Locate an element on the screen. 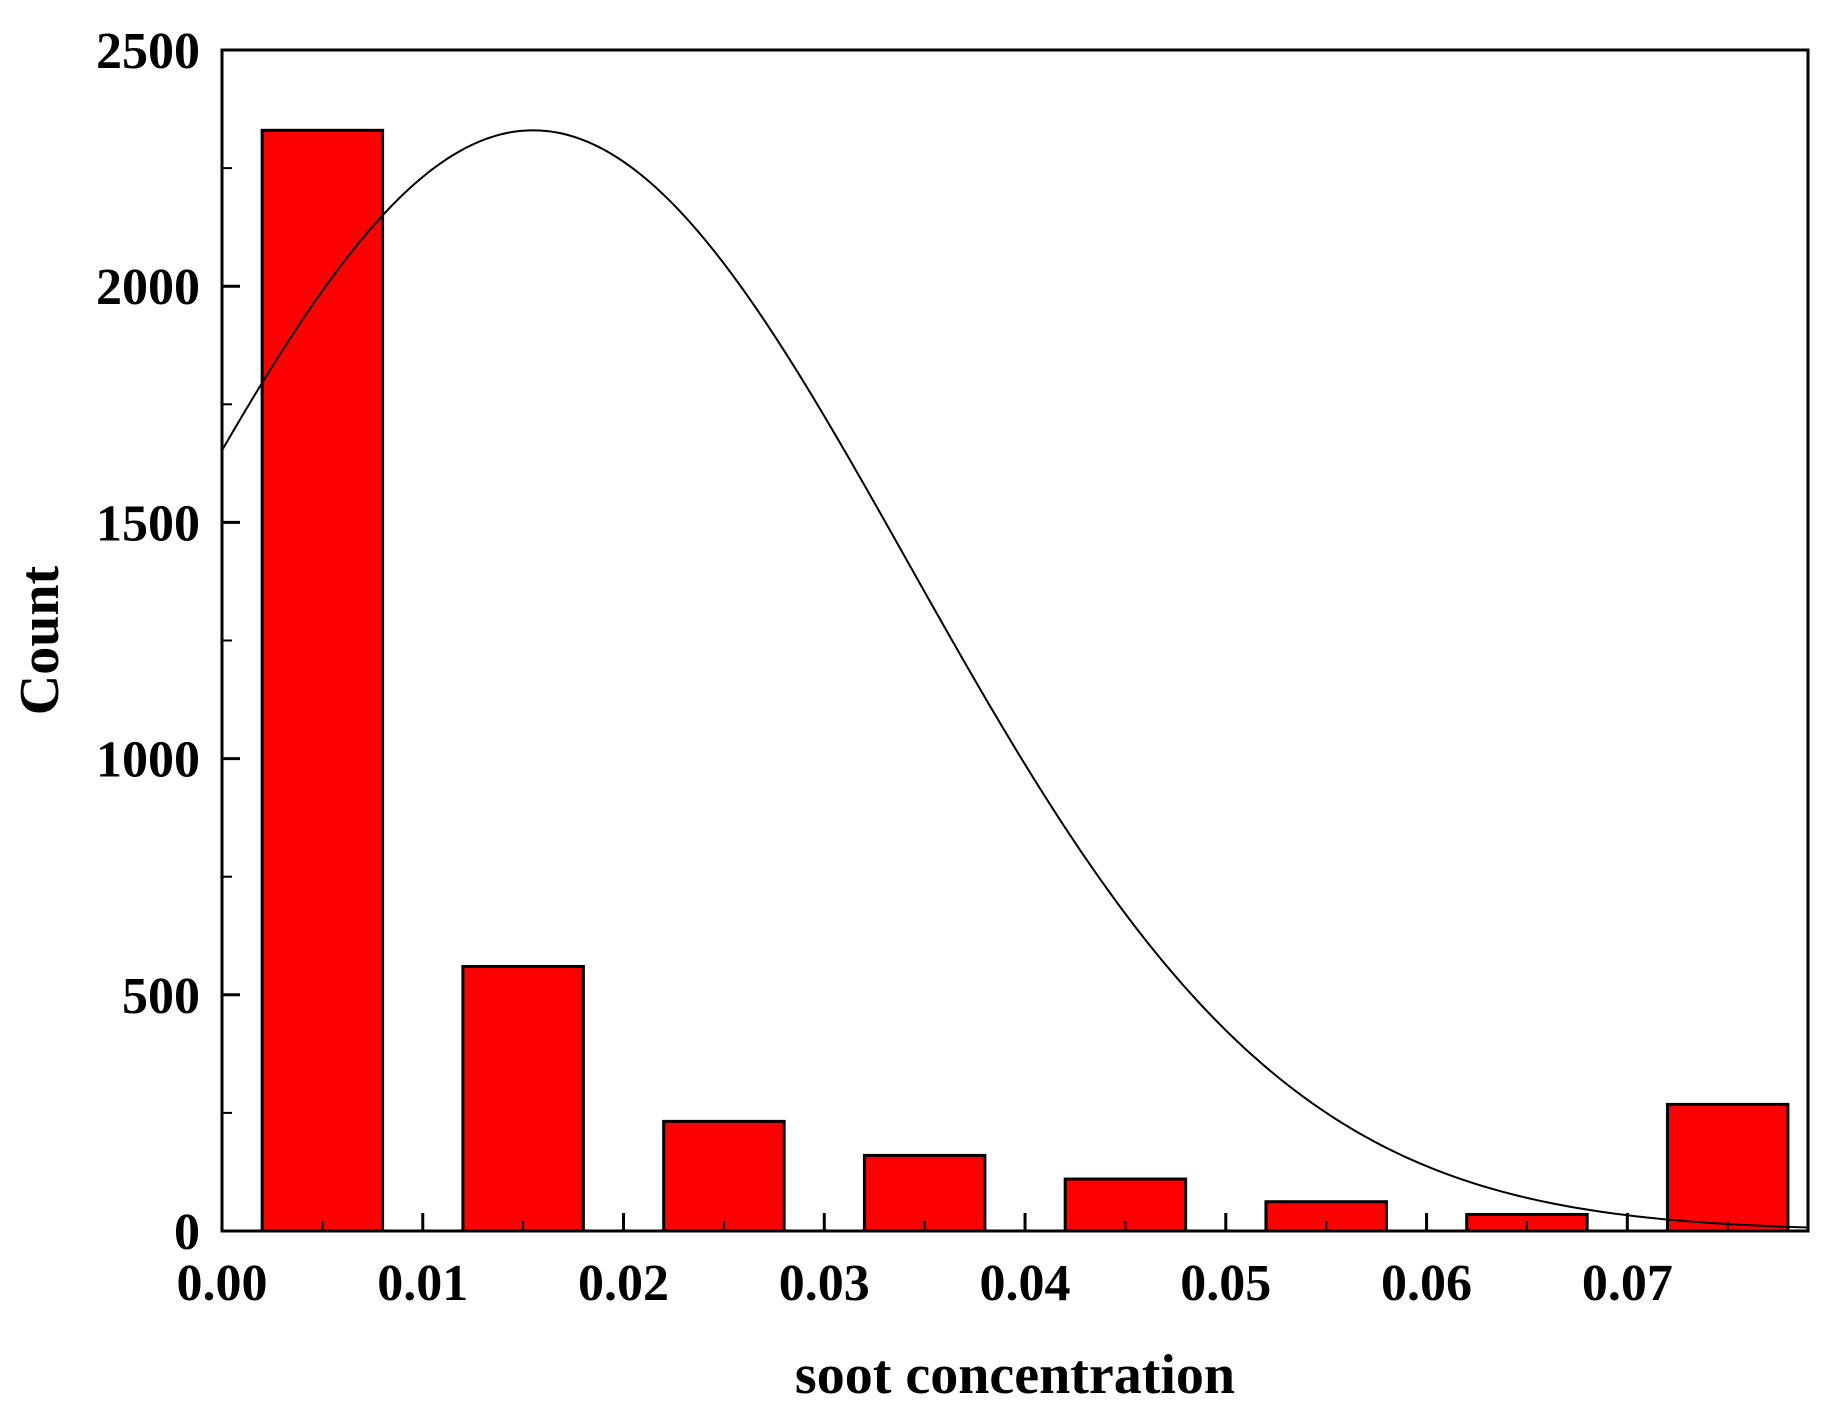  y-axis-title: Count is located at coordinates (40, 640).